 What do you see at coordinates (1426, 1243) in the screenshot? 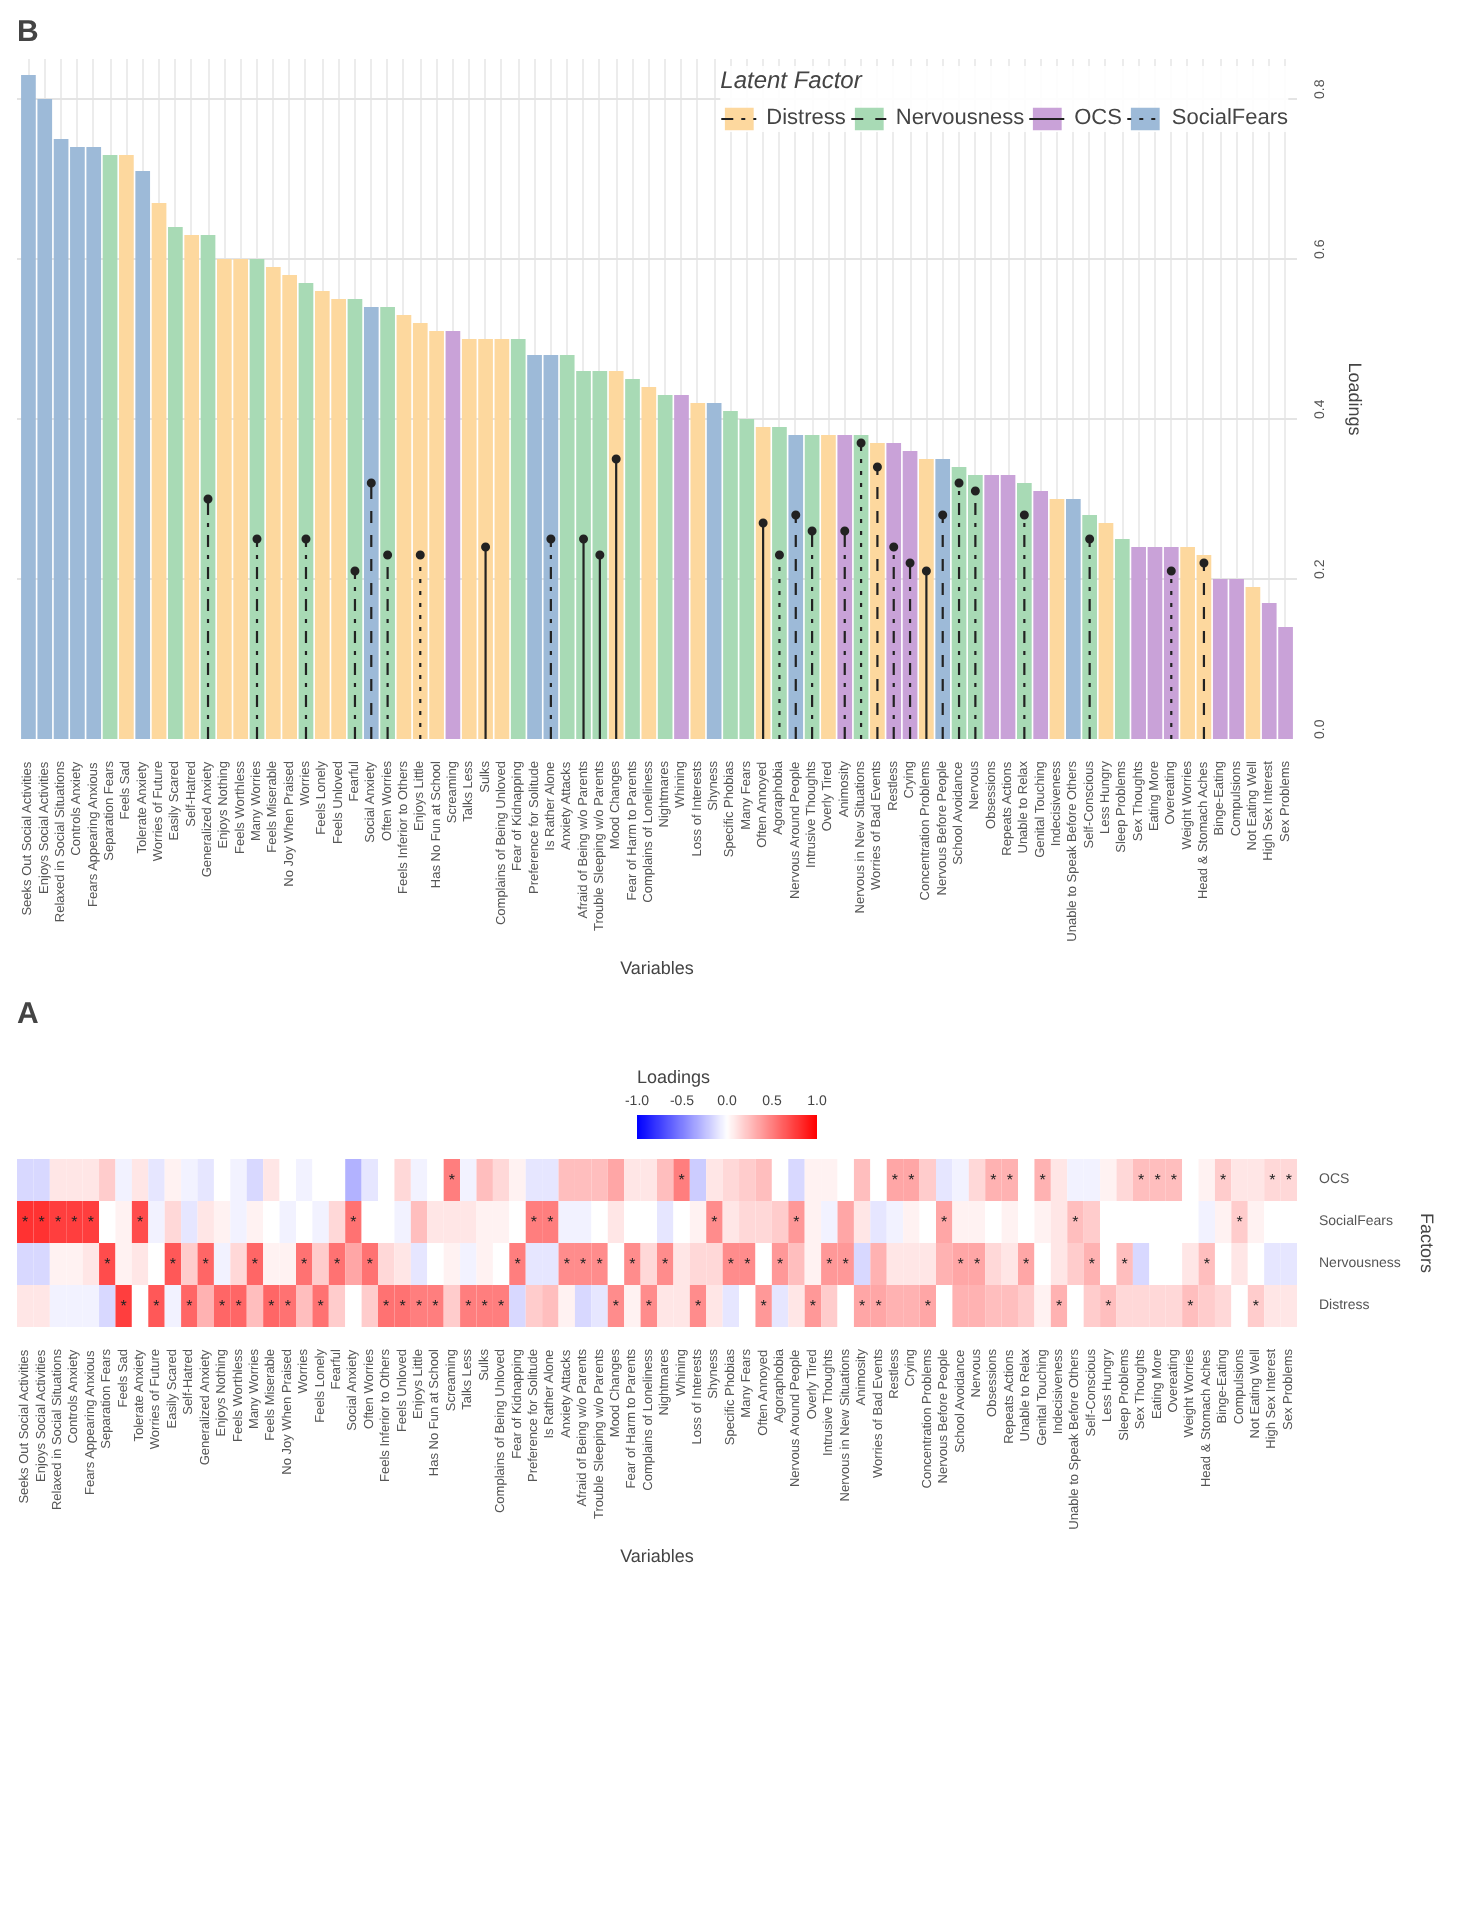
I see `y-axis-title: Factors` at bounding box center [1426, 1243].